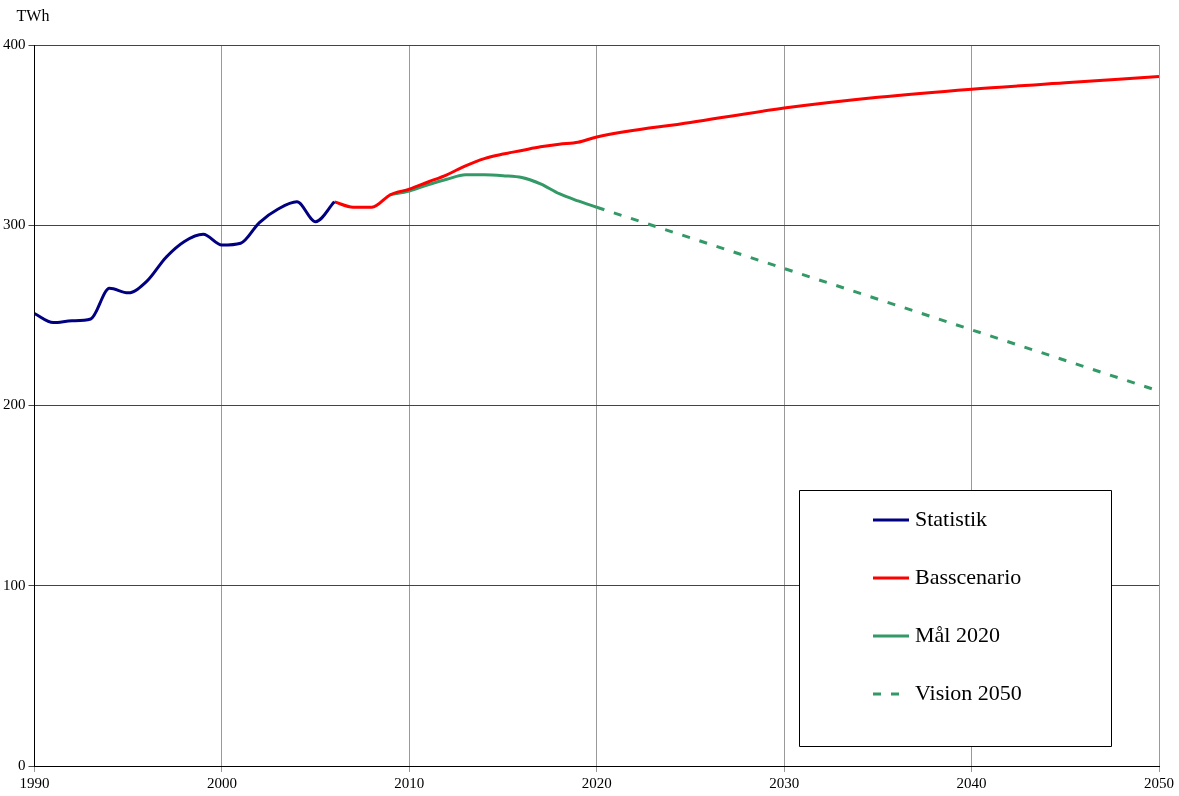  I want to click on x-tick-label: 1990, so click(34, 782).